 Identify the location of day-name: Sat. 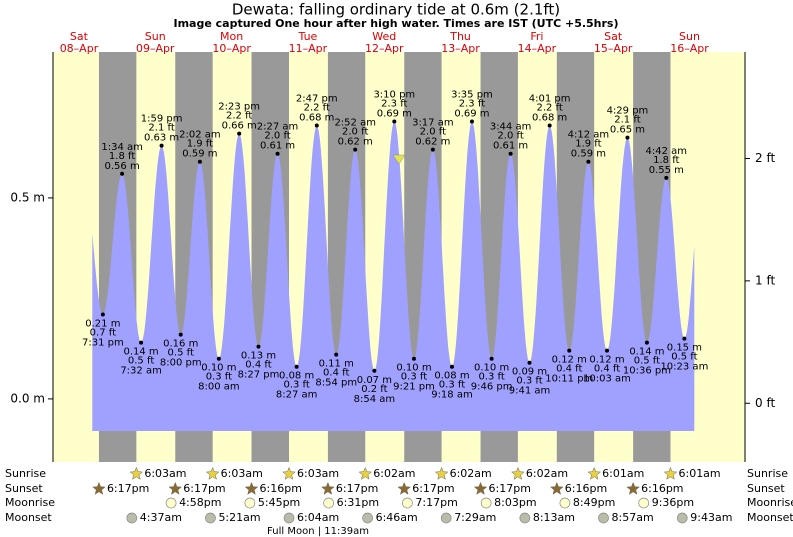
(79, 36).